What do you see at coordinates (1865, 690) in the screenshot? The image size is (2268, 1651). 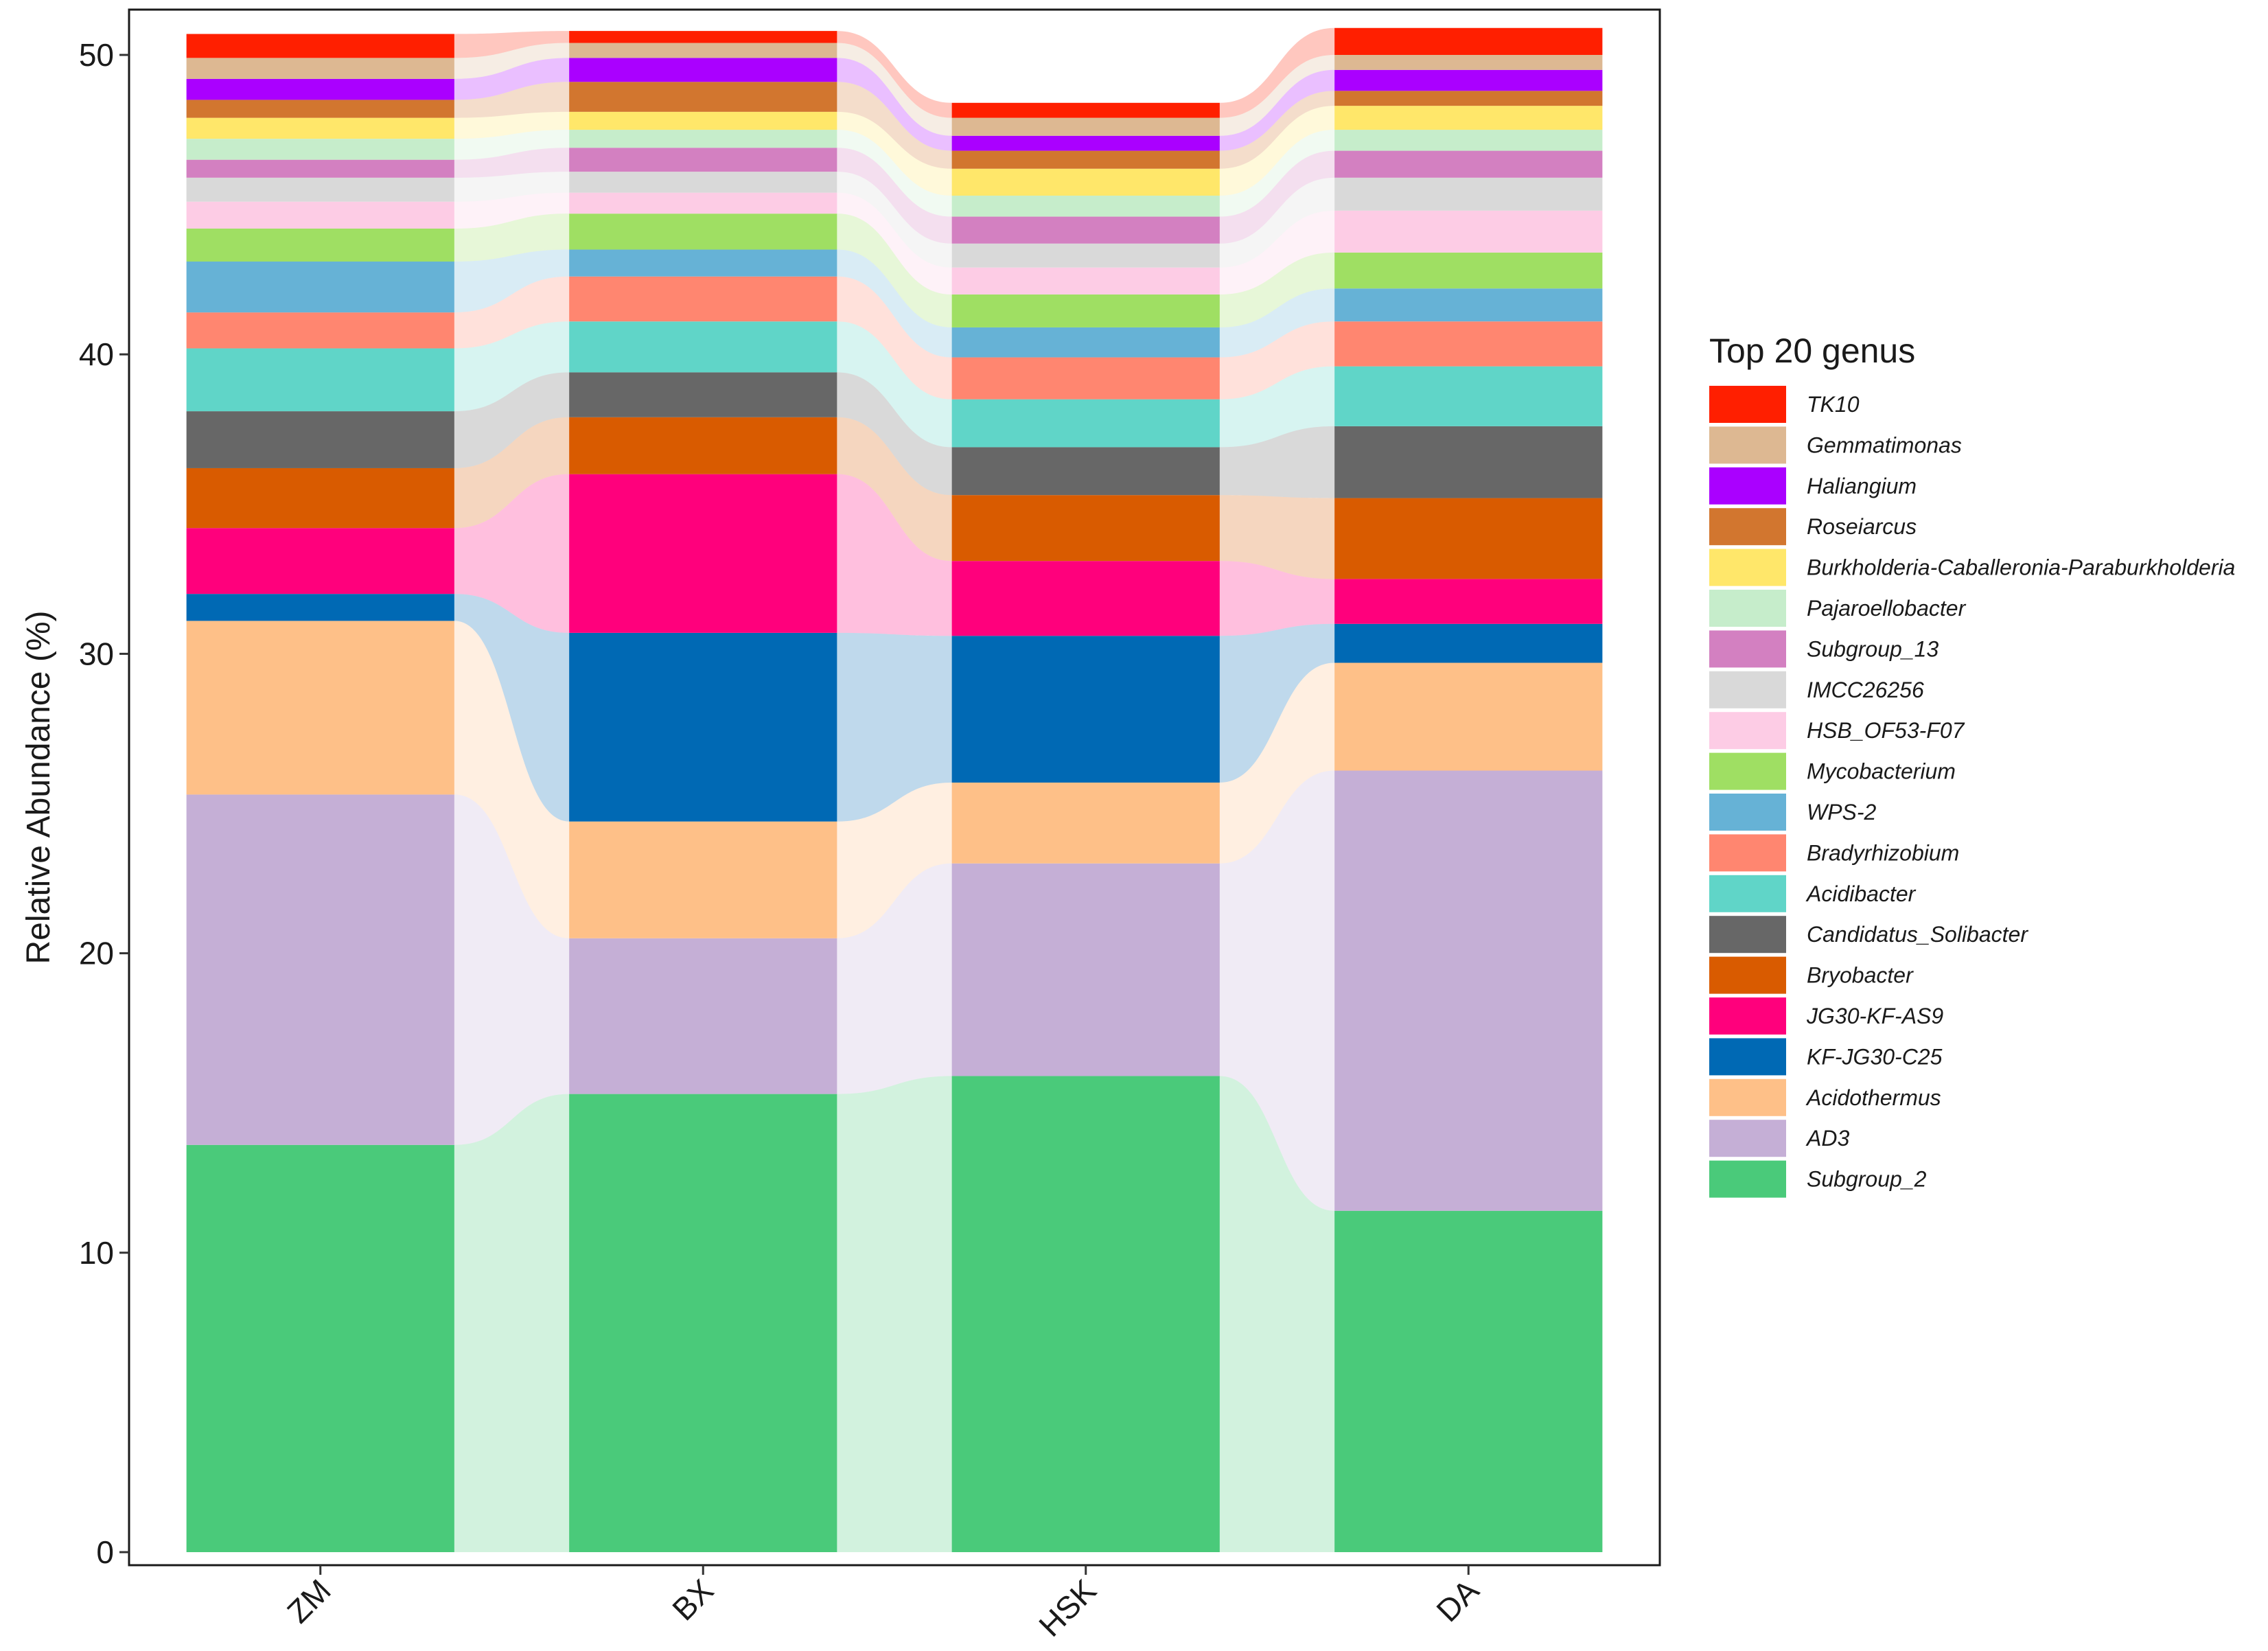 I see `legend-label-IMCC26256: IMCC26256` at bounding box center [1865, 690].